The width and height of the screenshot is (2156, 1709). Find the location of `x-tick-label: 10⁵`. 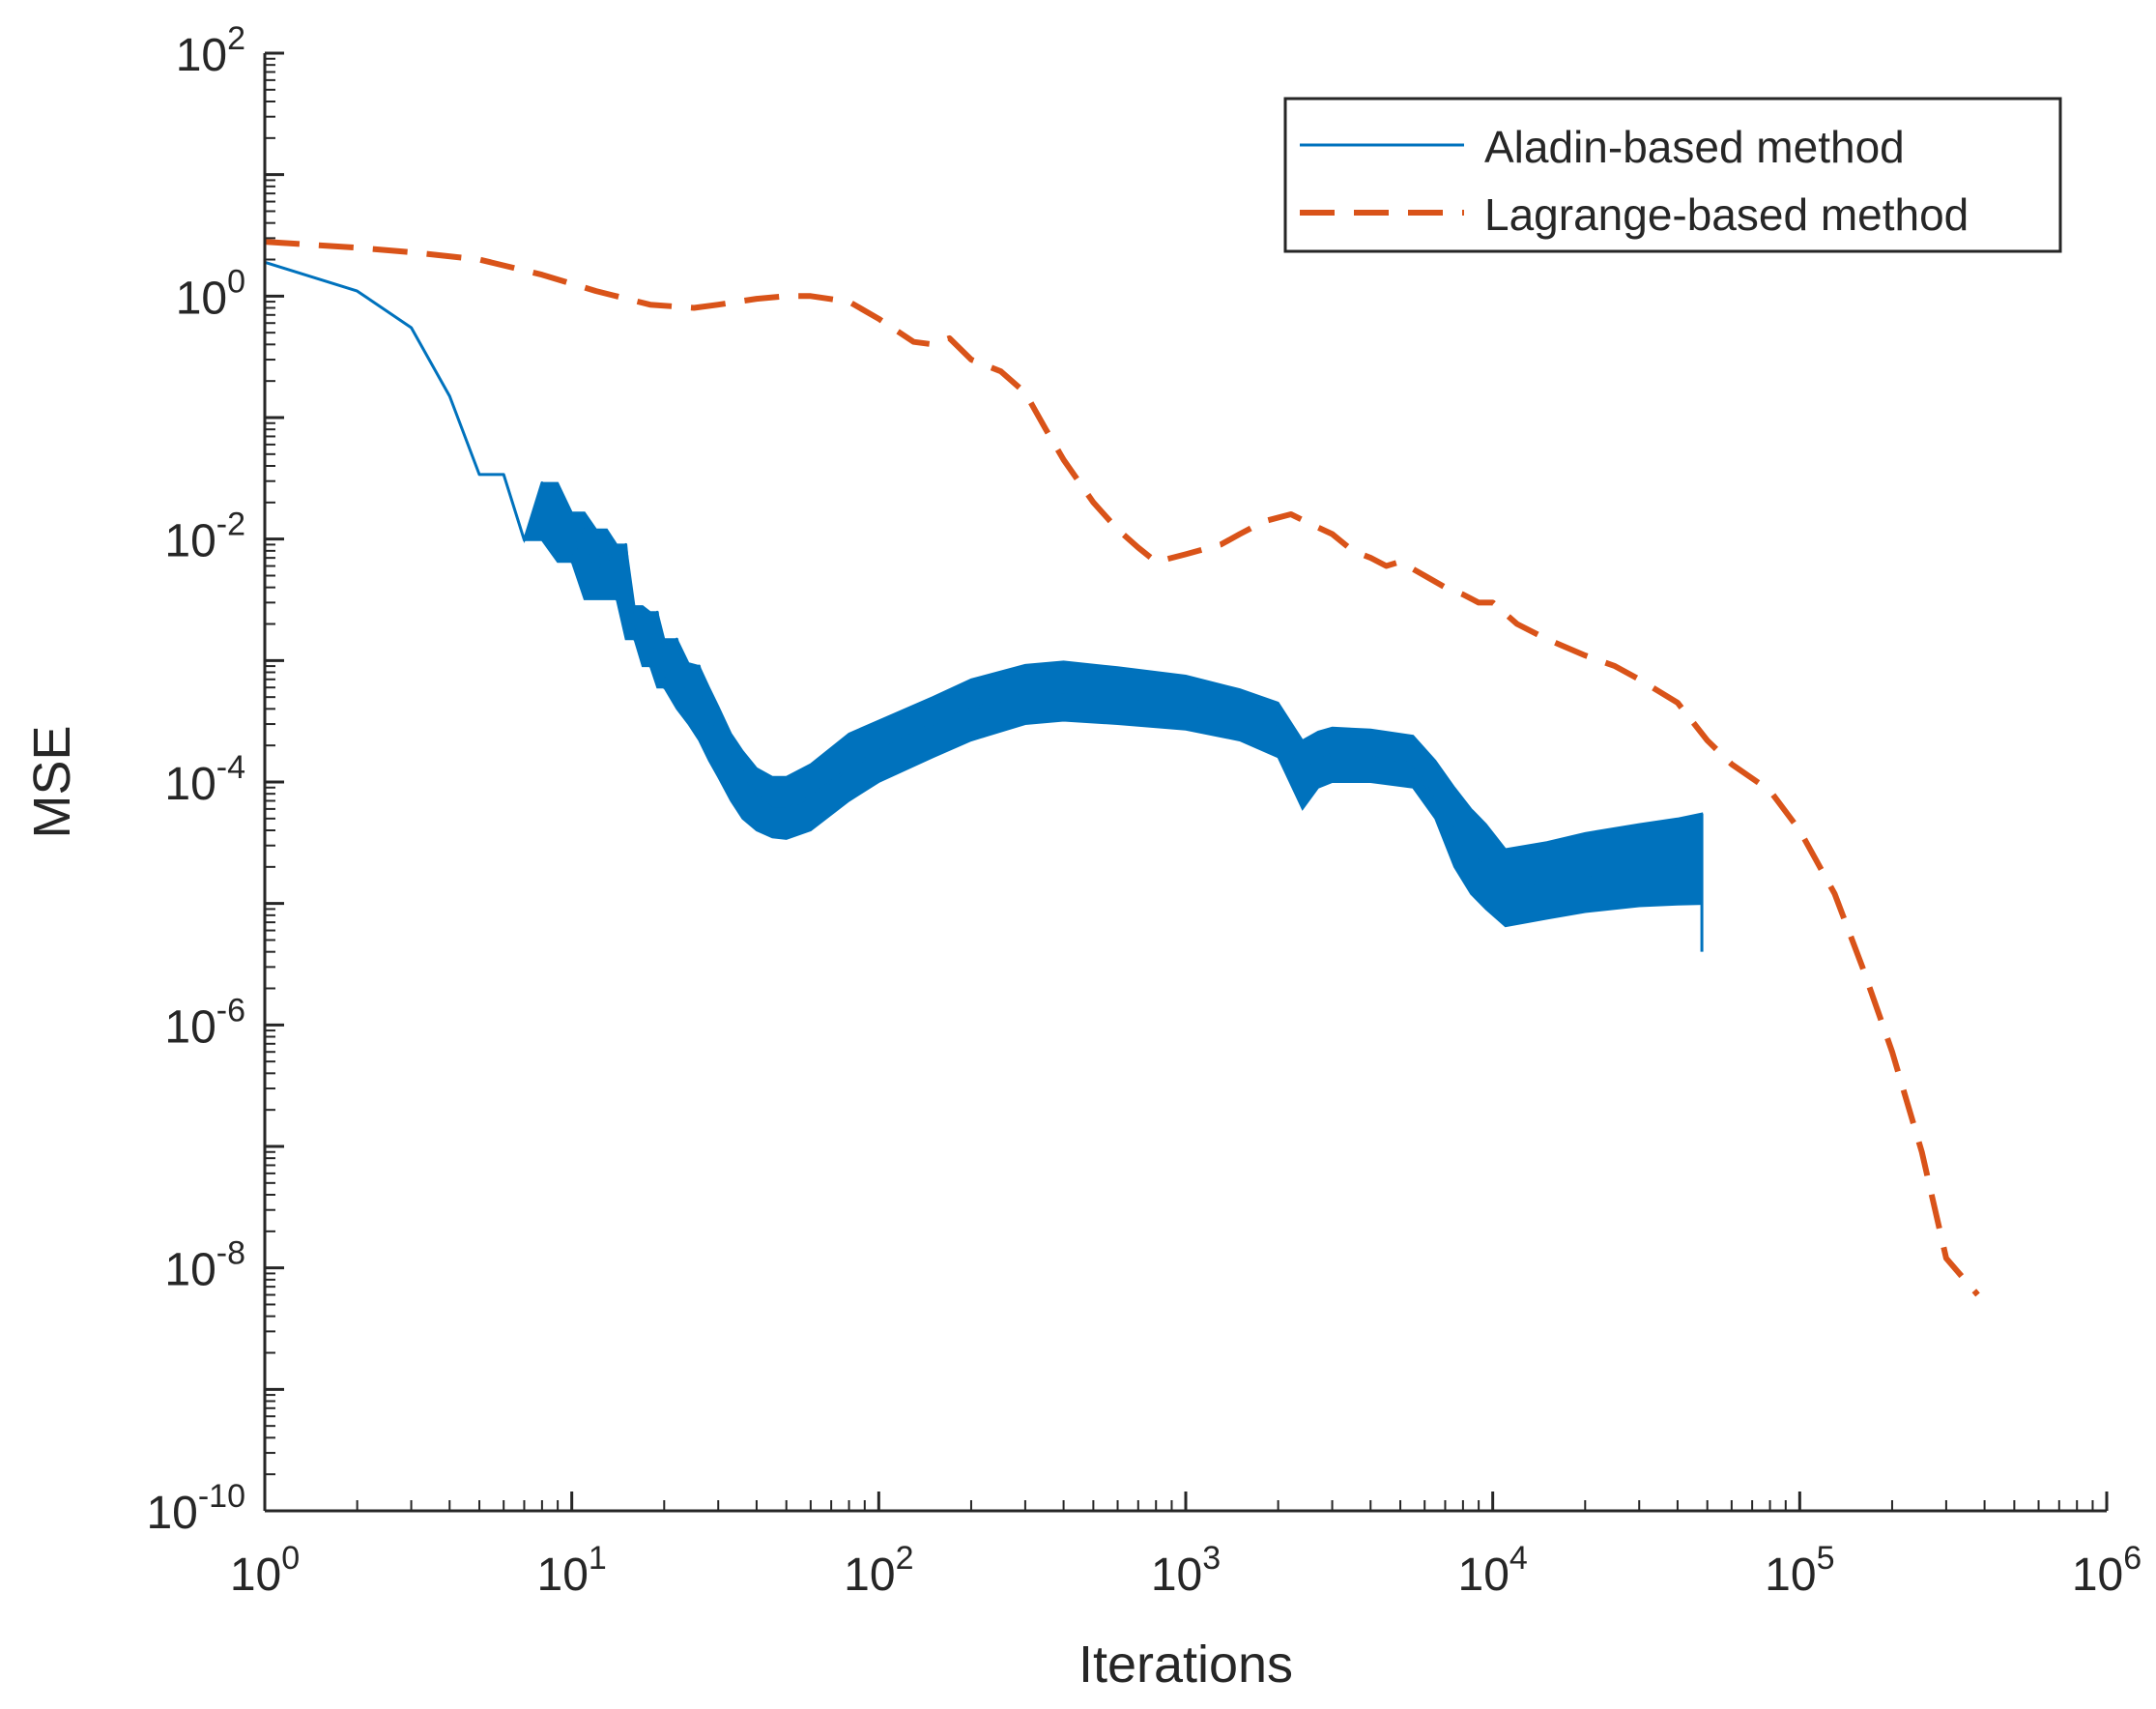

x-tick-label: 10⁵ is located at coordinates (1799, 1570).